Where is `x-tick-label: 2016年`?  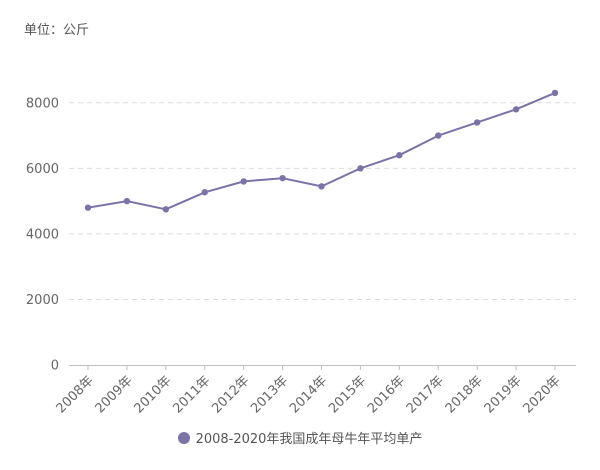
x-tick-label: 2016年 is located at coordinates (386, 394).